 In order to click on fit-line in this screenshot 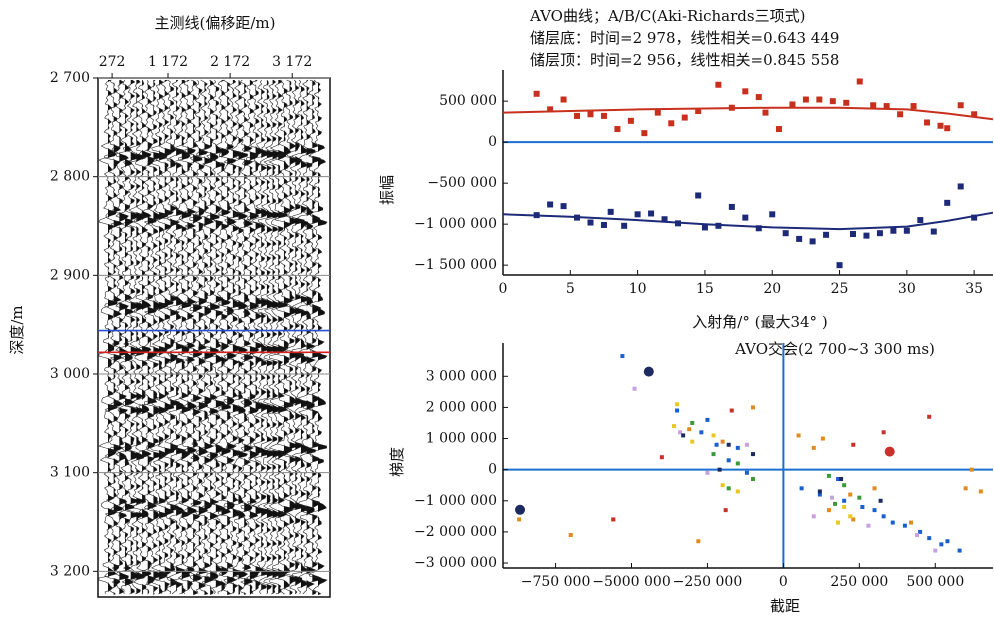, I will do `click(748, 113)`.